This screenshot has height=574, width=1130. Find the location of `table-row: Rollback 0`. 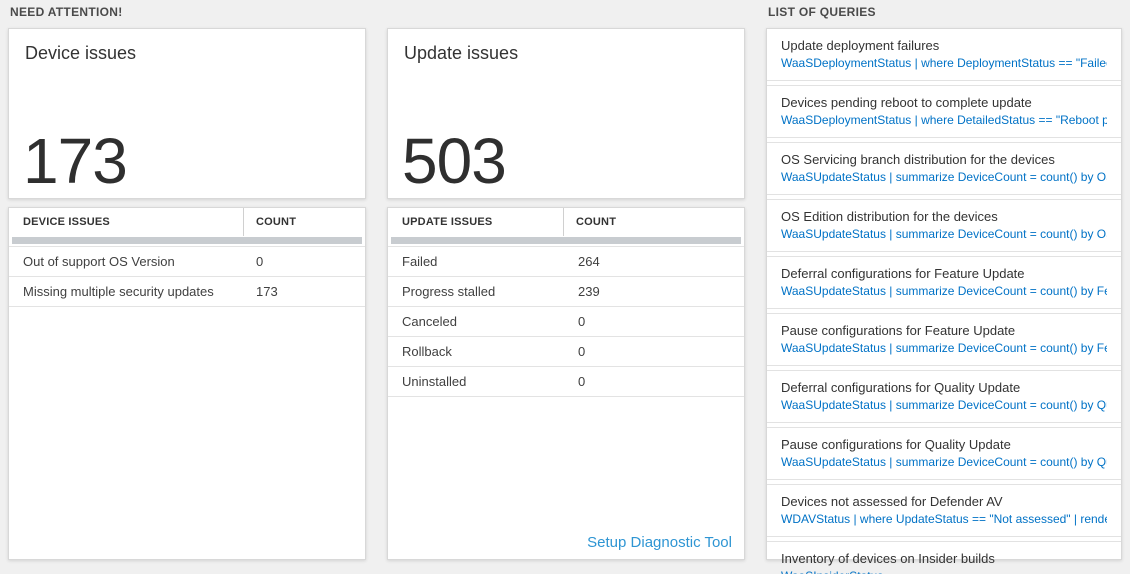

table-row: Rollback 0 is located at coordinates (566, 352).